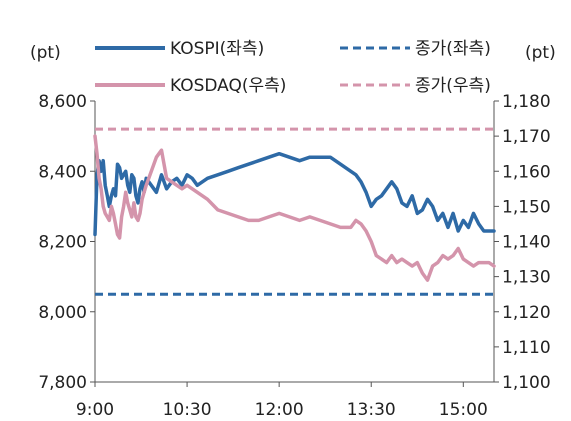  What do you see at coordinates (62, 243) in the screenshot?
I see `left-tick-label: 8,200` at bounding box center [62, 243].